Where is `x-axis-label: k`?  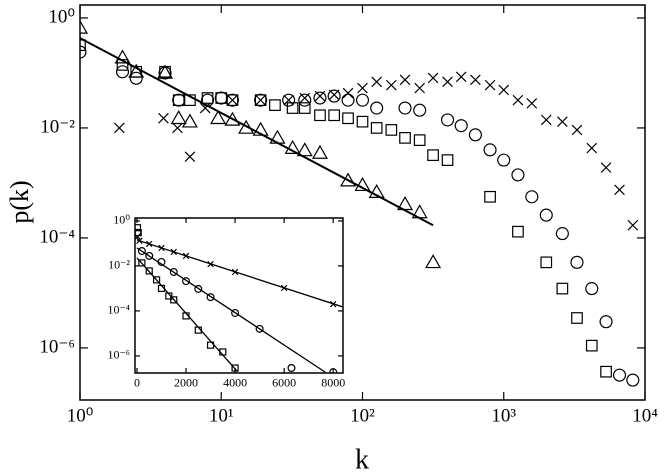 x-axis-label: k is located at coordinates (362, 458).